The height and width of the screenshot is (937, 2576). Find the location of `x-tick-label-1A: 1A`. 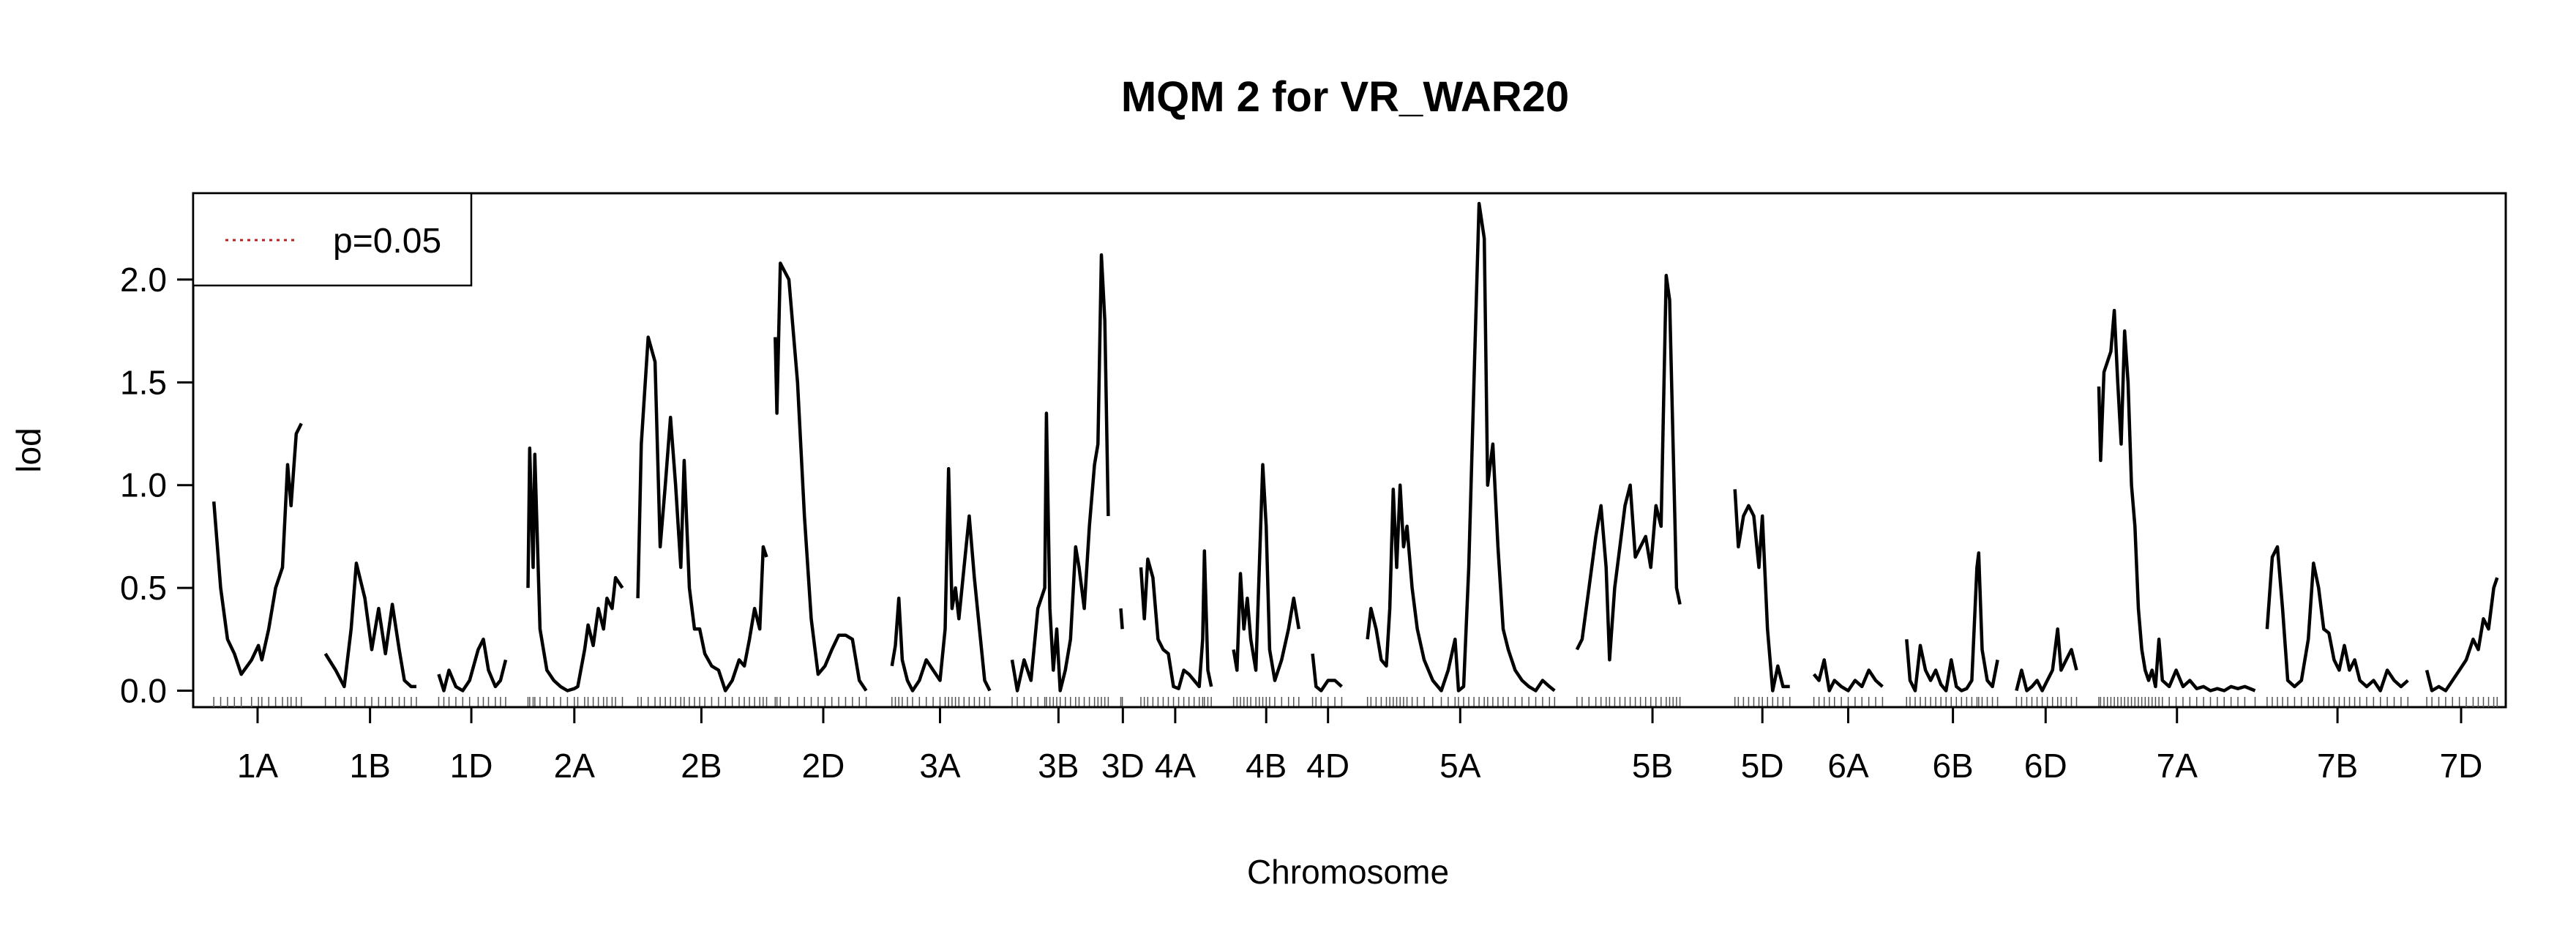

x-tick-label-1A: 1A is located at coordinates (258, 766).